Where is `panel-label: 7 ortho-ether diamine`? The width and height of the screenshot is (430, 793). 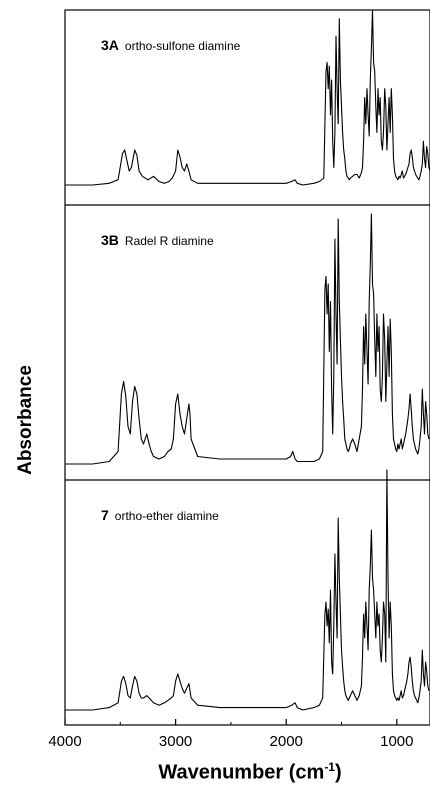 panel-label: 7 ortho-ether diamine is located at coordinates (160, 515).